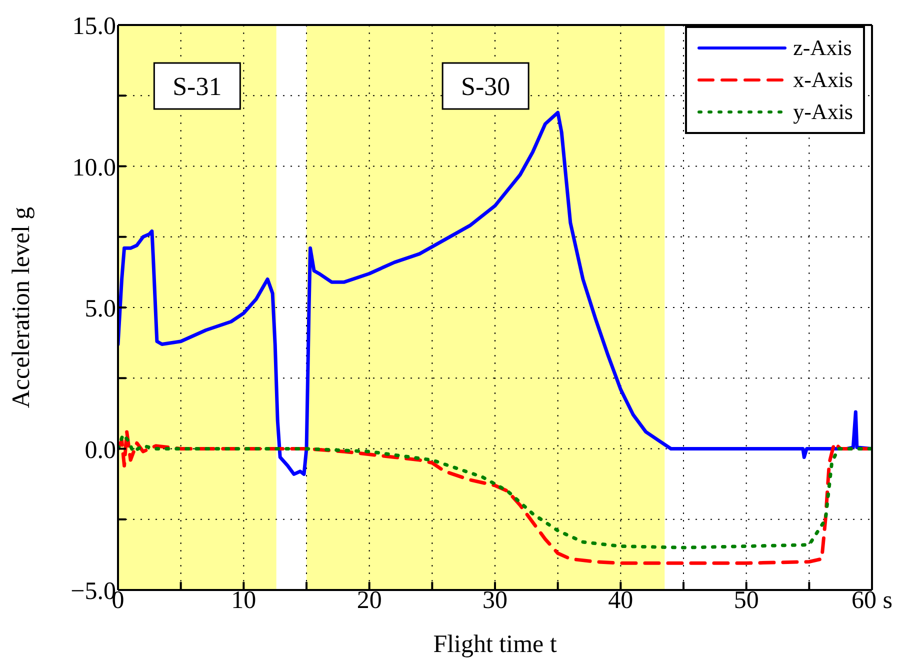  What do you see at coordinates (495, 644) in the screenshot?
I see `x-axis-title: Flight time t` at bounding box center [495, 644].